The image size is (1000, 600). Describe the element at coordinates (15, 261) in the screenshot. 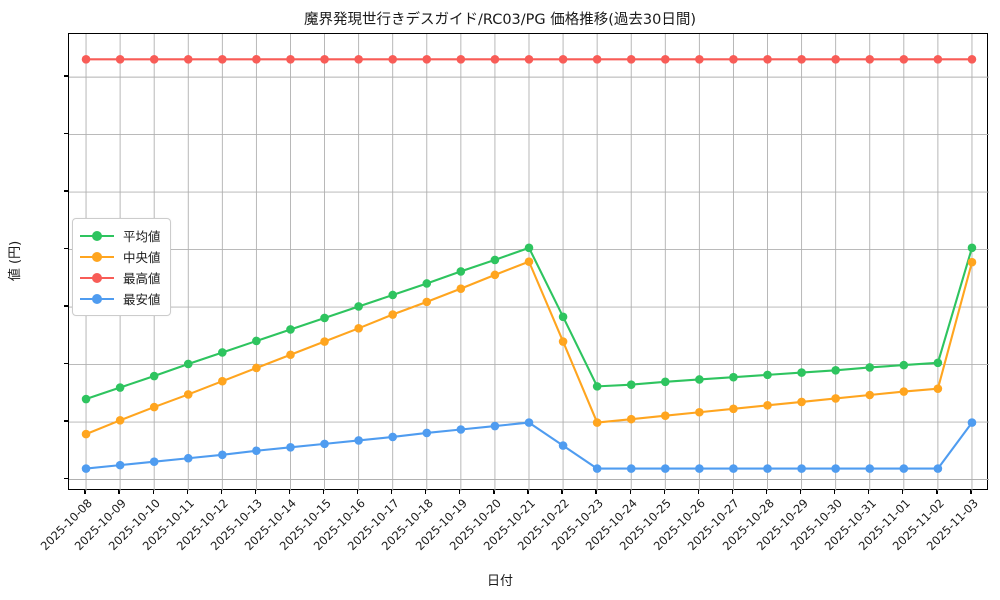

I see `y-axis-label: 値 (円)` at that location.